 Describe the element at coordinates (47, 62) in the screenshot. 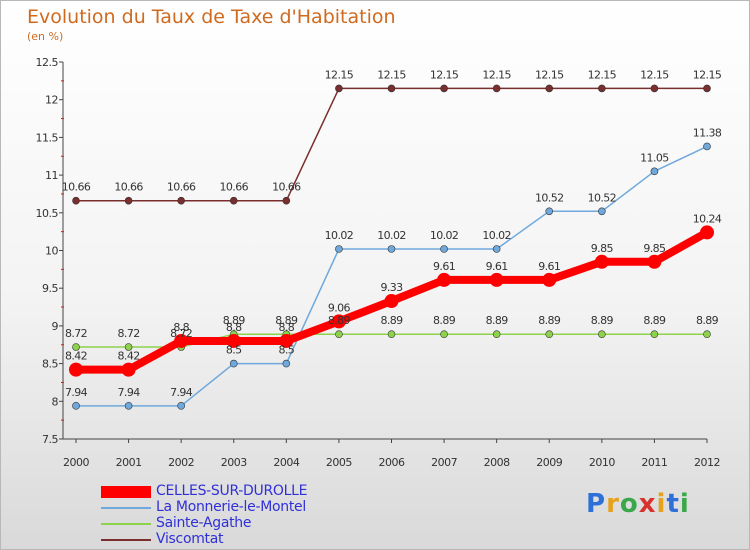

I see `y-tick-label: 12.5` at that location.